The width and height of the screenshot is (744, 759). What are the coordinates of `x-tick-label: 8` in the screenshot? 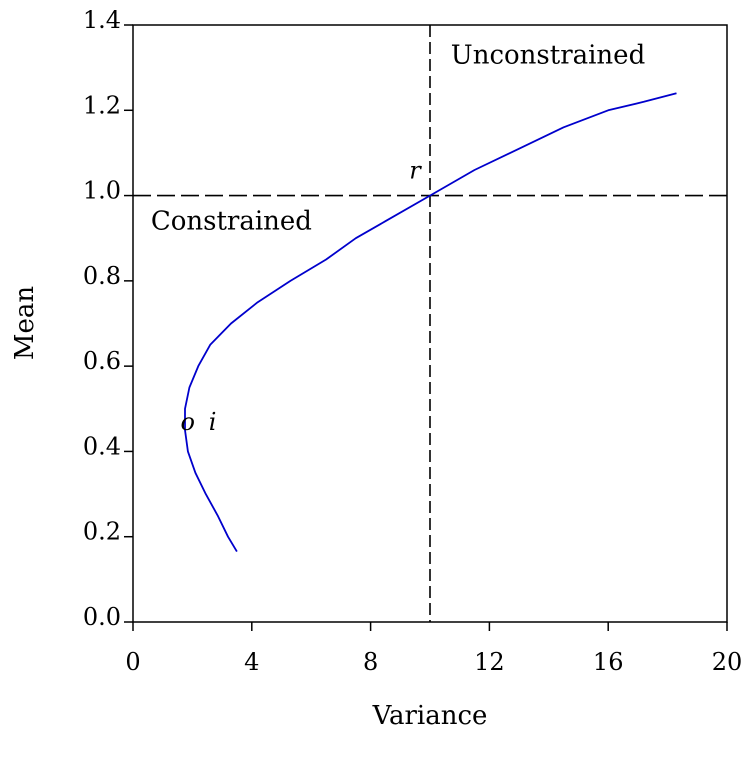 It's located at (370, 662).